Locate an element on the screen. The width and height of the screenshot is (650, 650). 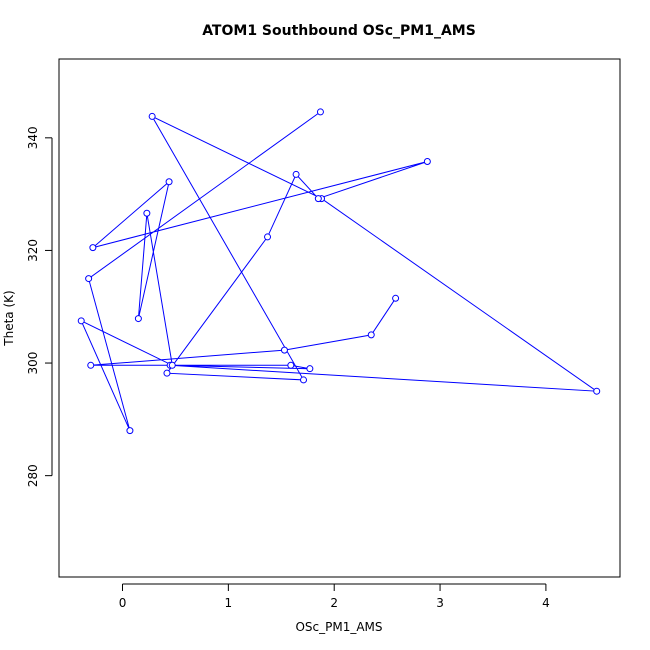
y-axis: 280 300 320 340 is located at coordinates (39, 306).